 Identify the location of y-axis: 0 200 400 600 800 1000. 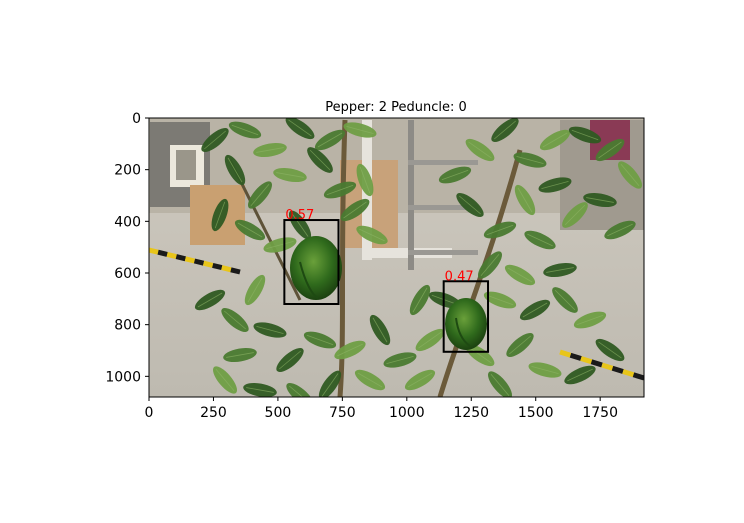
(127, 248).